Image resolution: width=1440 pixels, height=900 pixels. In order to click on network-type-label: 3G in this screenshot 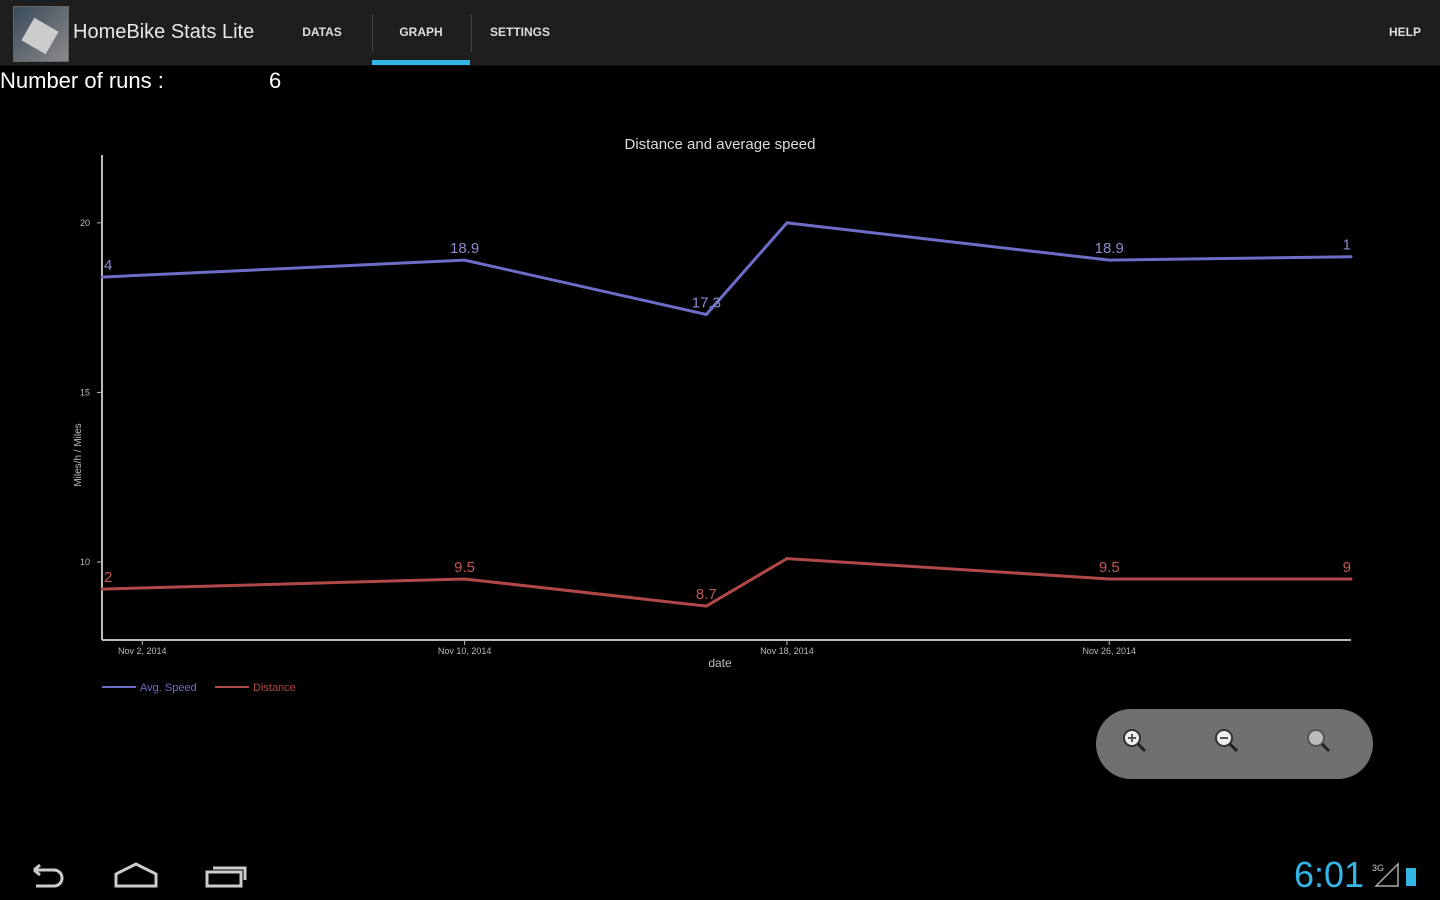, I will do `click(1378, 868)`.